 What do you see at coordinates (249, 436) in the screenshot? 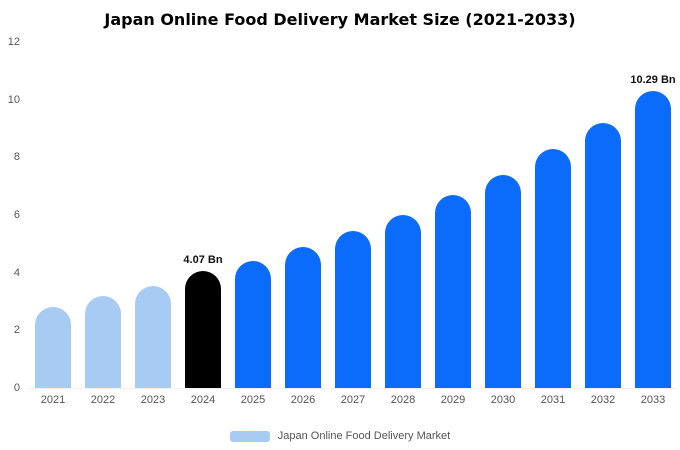
I see `legend-swatch` at bounding box center [249, 436].